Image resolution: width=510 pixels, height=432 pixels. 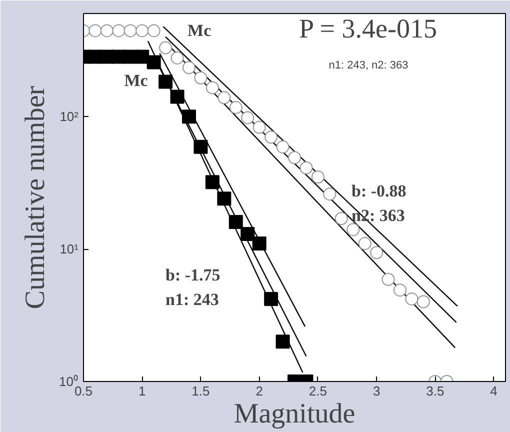 What do you see at coordinates (201, 391) in the screenshot?
I see `x-tick-label: 1.5` at bounding box center [201, 391].